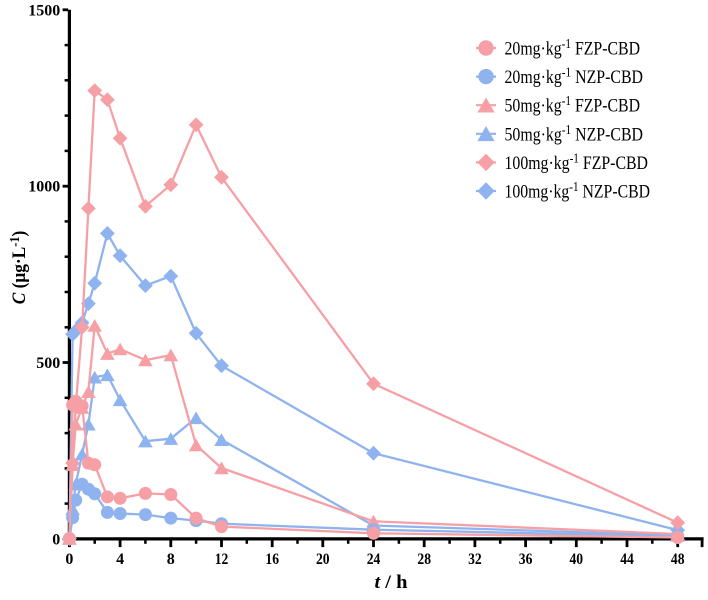 Image resolution: width=708 pixels, height=600 pixels. I want to click on svg-text: 20mg·kg-1 FZP-CBD, so click(573, 48).